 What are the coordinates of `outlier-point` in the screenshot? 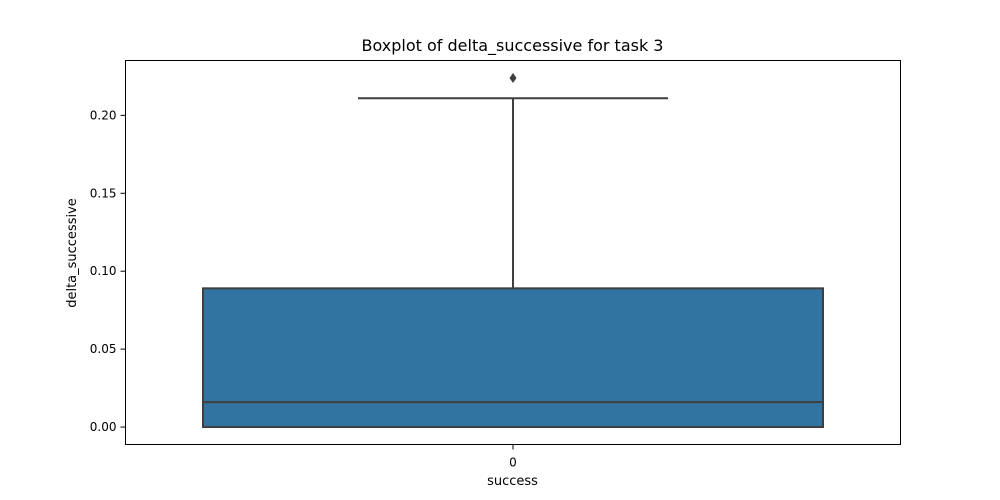 It's located at (513, 77).